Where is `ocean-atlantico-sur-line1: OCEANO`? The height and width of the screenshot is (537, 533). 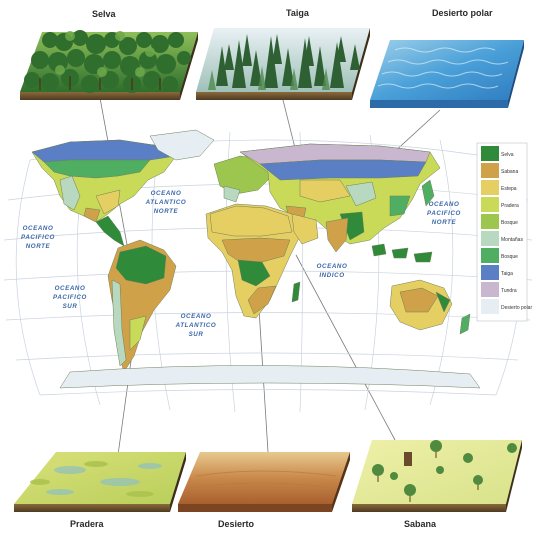
ocean-atlantico-sur-line1: OCEANO is located at coordinates (196, 316).